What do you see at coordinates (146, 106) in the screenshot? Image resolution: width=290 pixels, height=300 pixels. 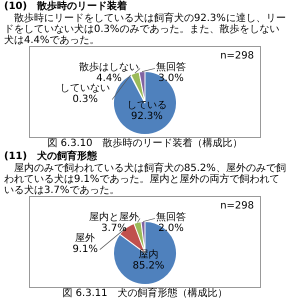 I see `slice-label: している` at bounding box center [146, 106].